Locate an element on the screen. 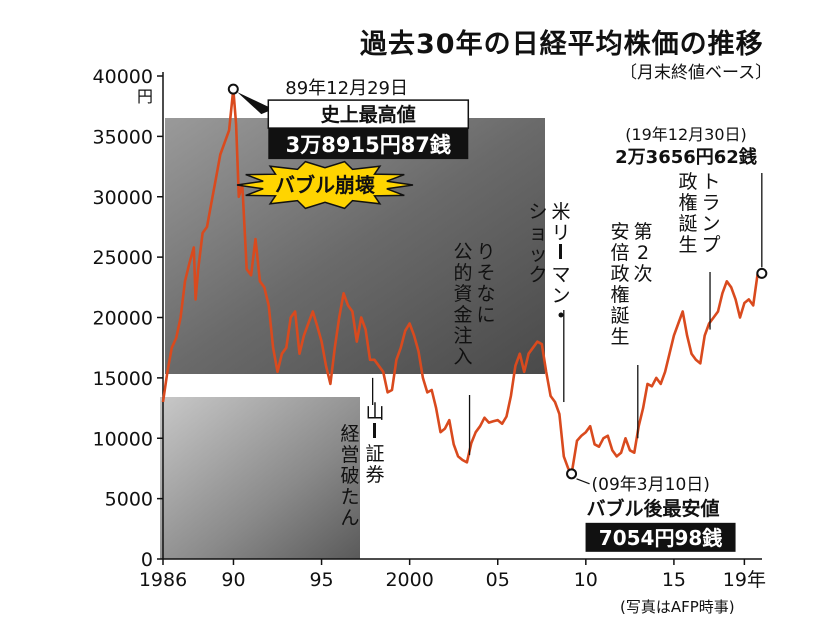 The width and height of the screenshot is (833, 628). annotation-label: 7054円98銭 is located at coordinates (661, 538).